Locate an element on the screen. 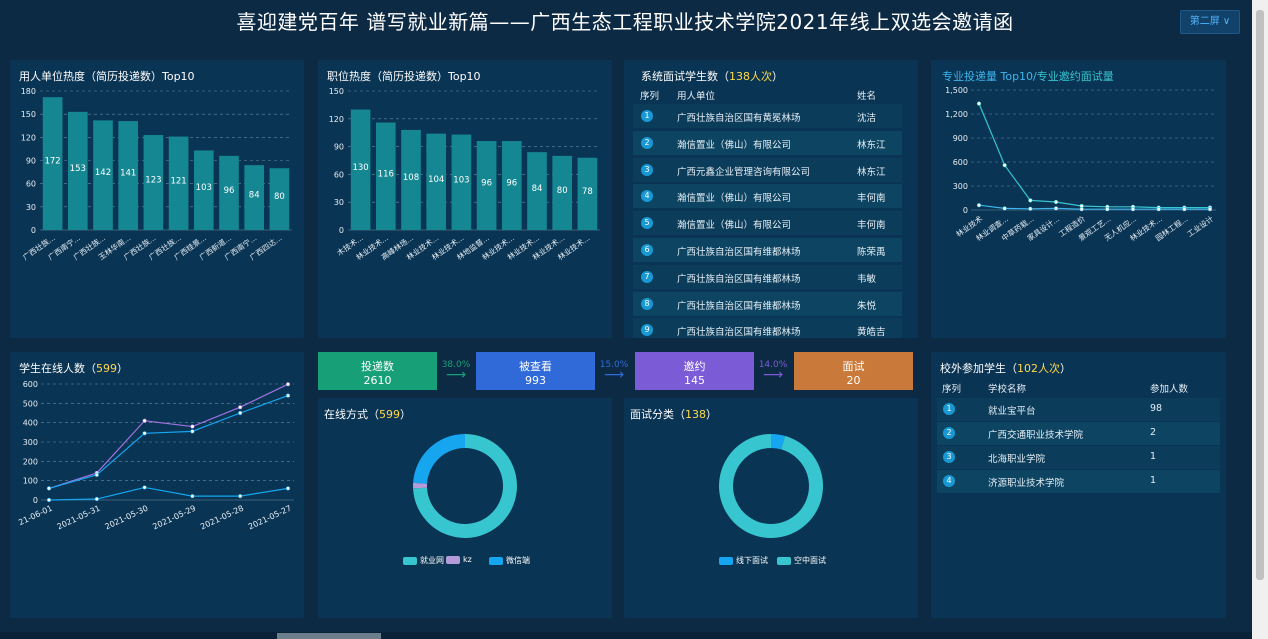 The image size is (1268, 639). y-tick-label: 500 is located at coordinates (30, 403).